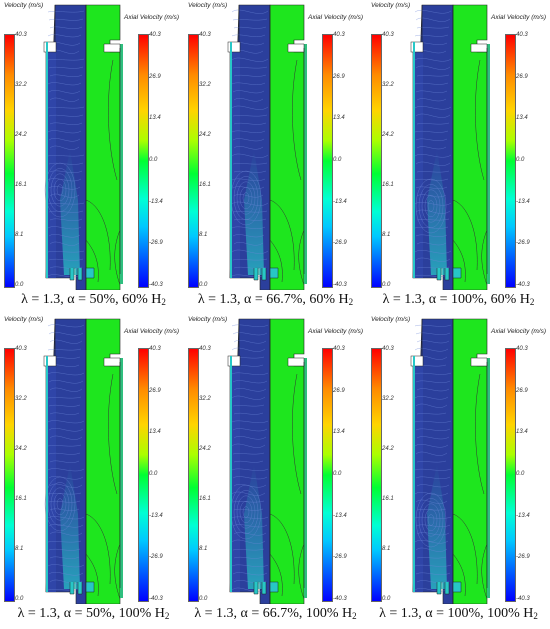 The height and width of the screenshot is (629, 550). I want to click on panel-caption: λ = 1.3, α = 66.7%, 60% H2, so click(275, 301).